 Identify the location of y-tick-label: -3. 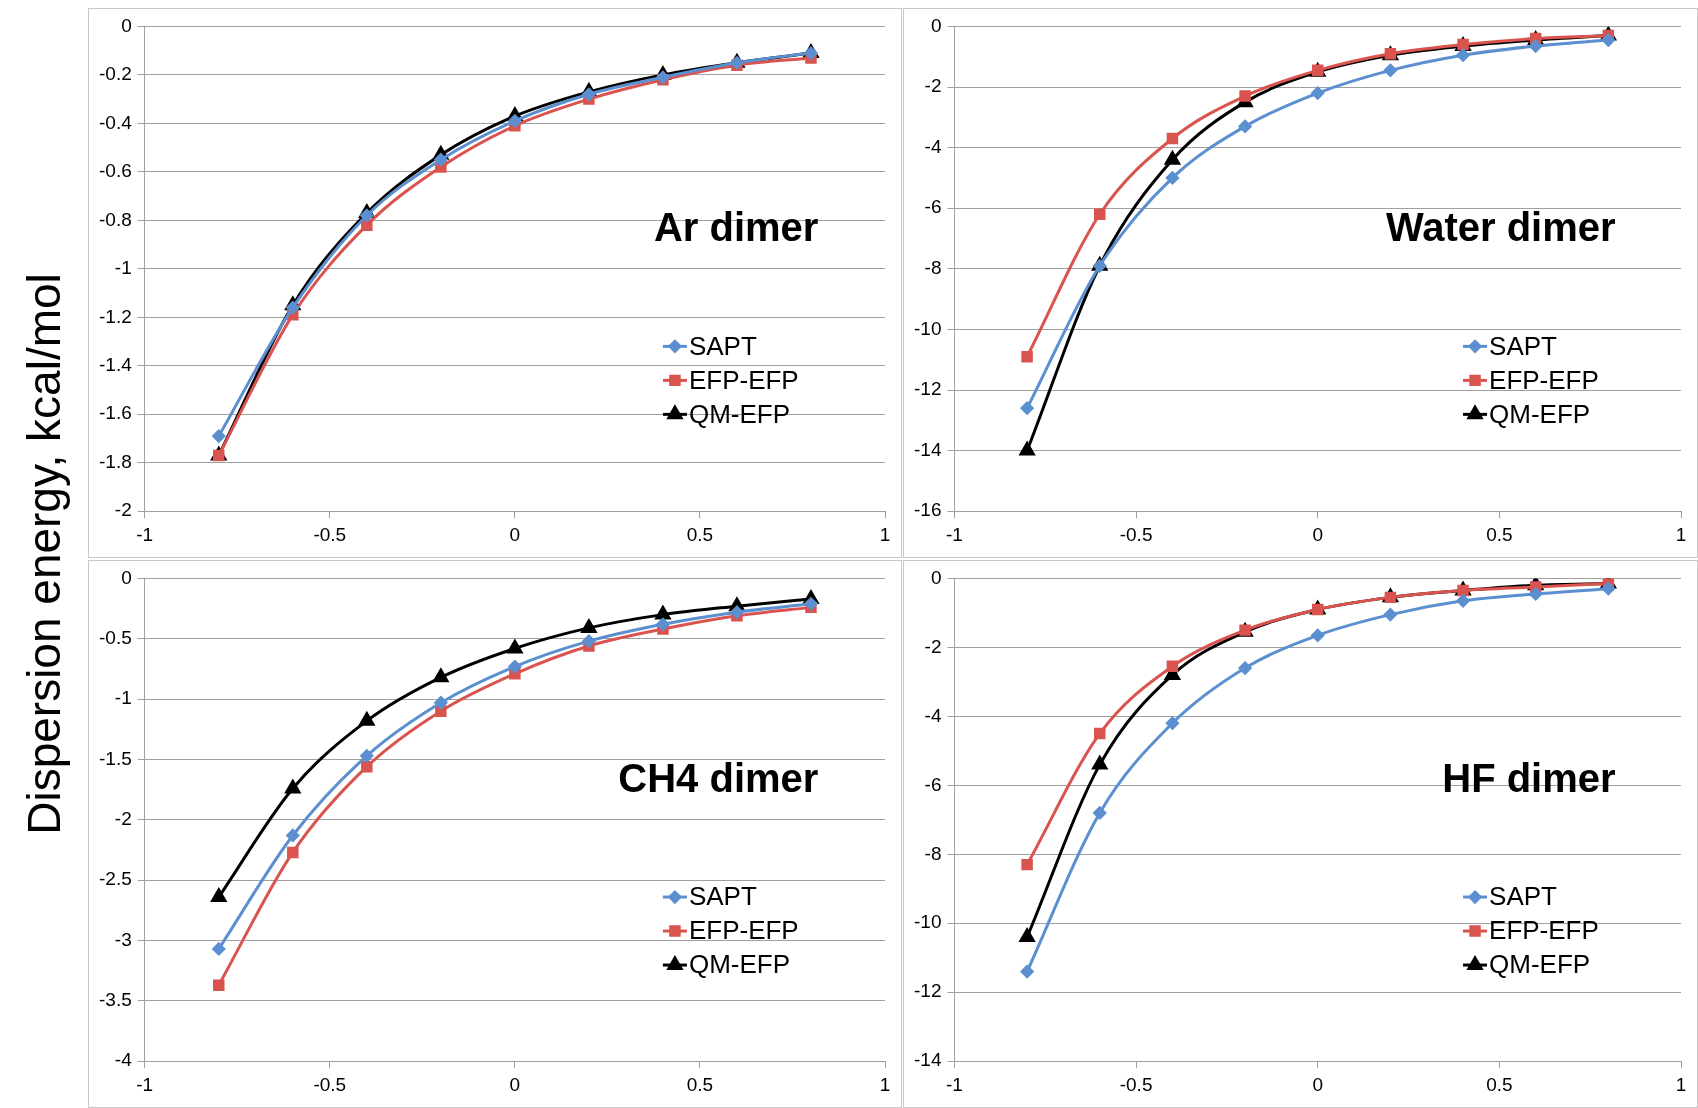
(123, 939).